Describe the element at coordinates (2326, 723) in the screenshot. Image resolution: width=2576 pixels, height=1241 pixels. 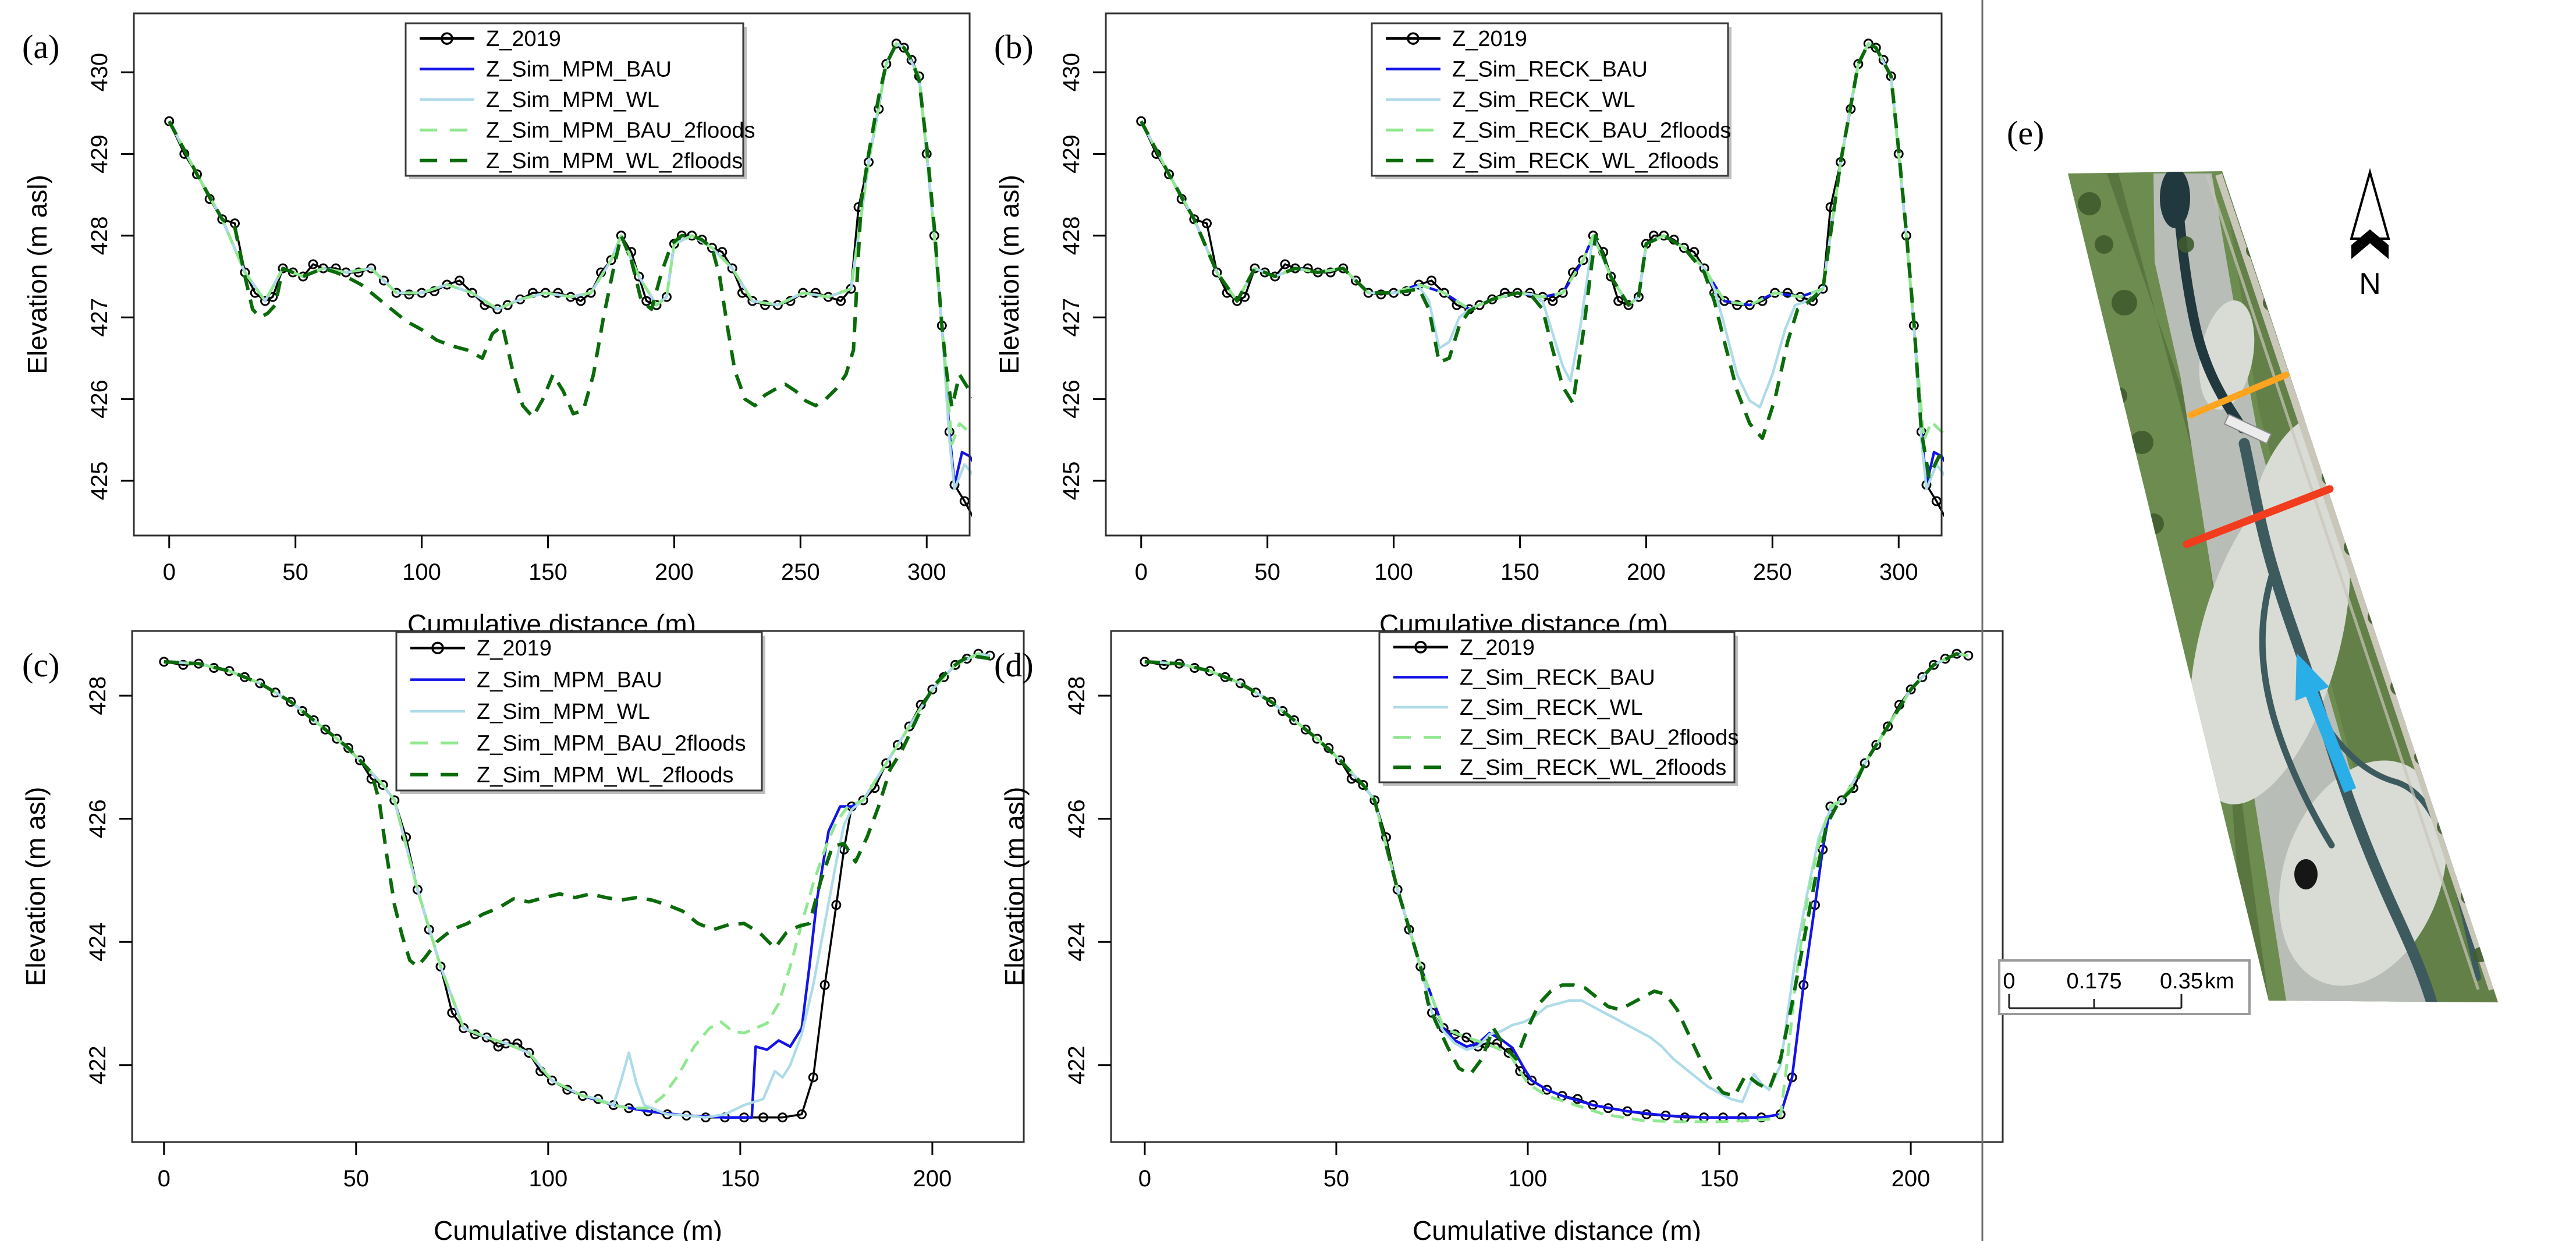
I see `flow-arrow-icon` at that location.